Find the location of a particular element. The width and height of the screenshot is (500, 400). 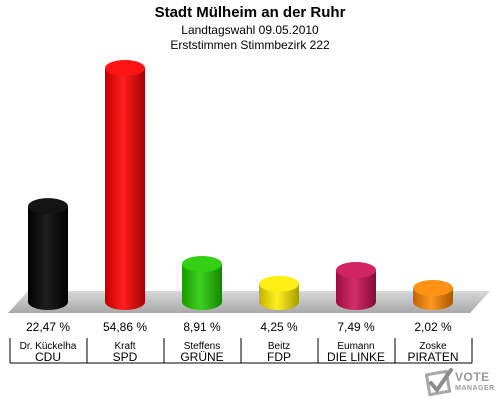

bar-spd is located at coordinates (125, 185).